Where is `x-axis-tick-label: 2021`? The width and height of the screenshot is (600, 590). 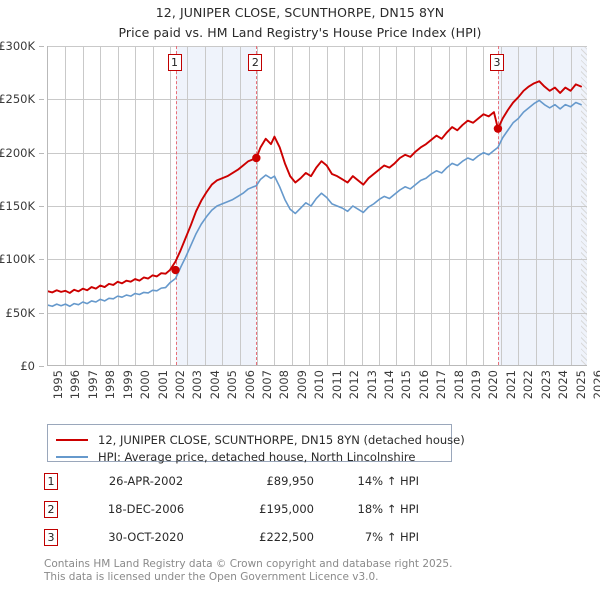
x-axis-tick-label: 2021 is located at coordinates (510, 385).